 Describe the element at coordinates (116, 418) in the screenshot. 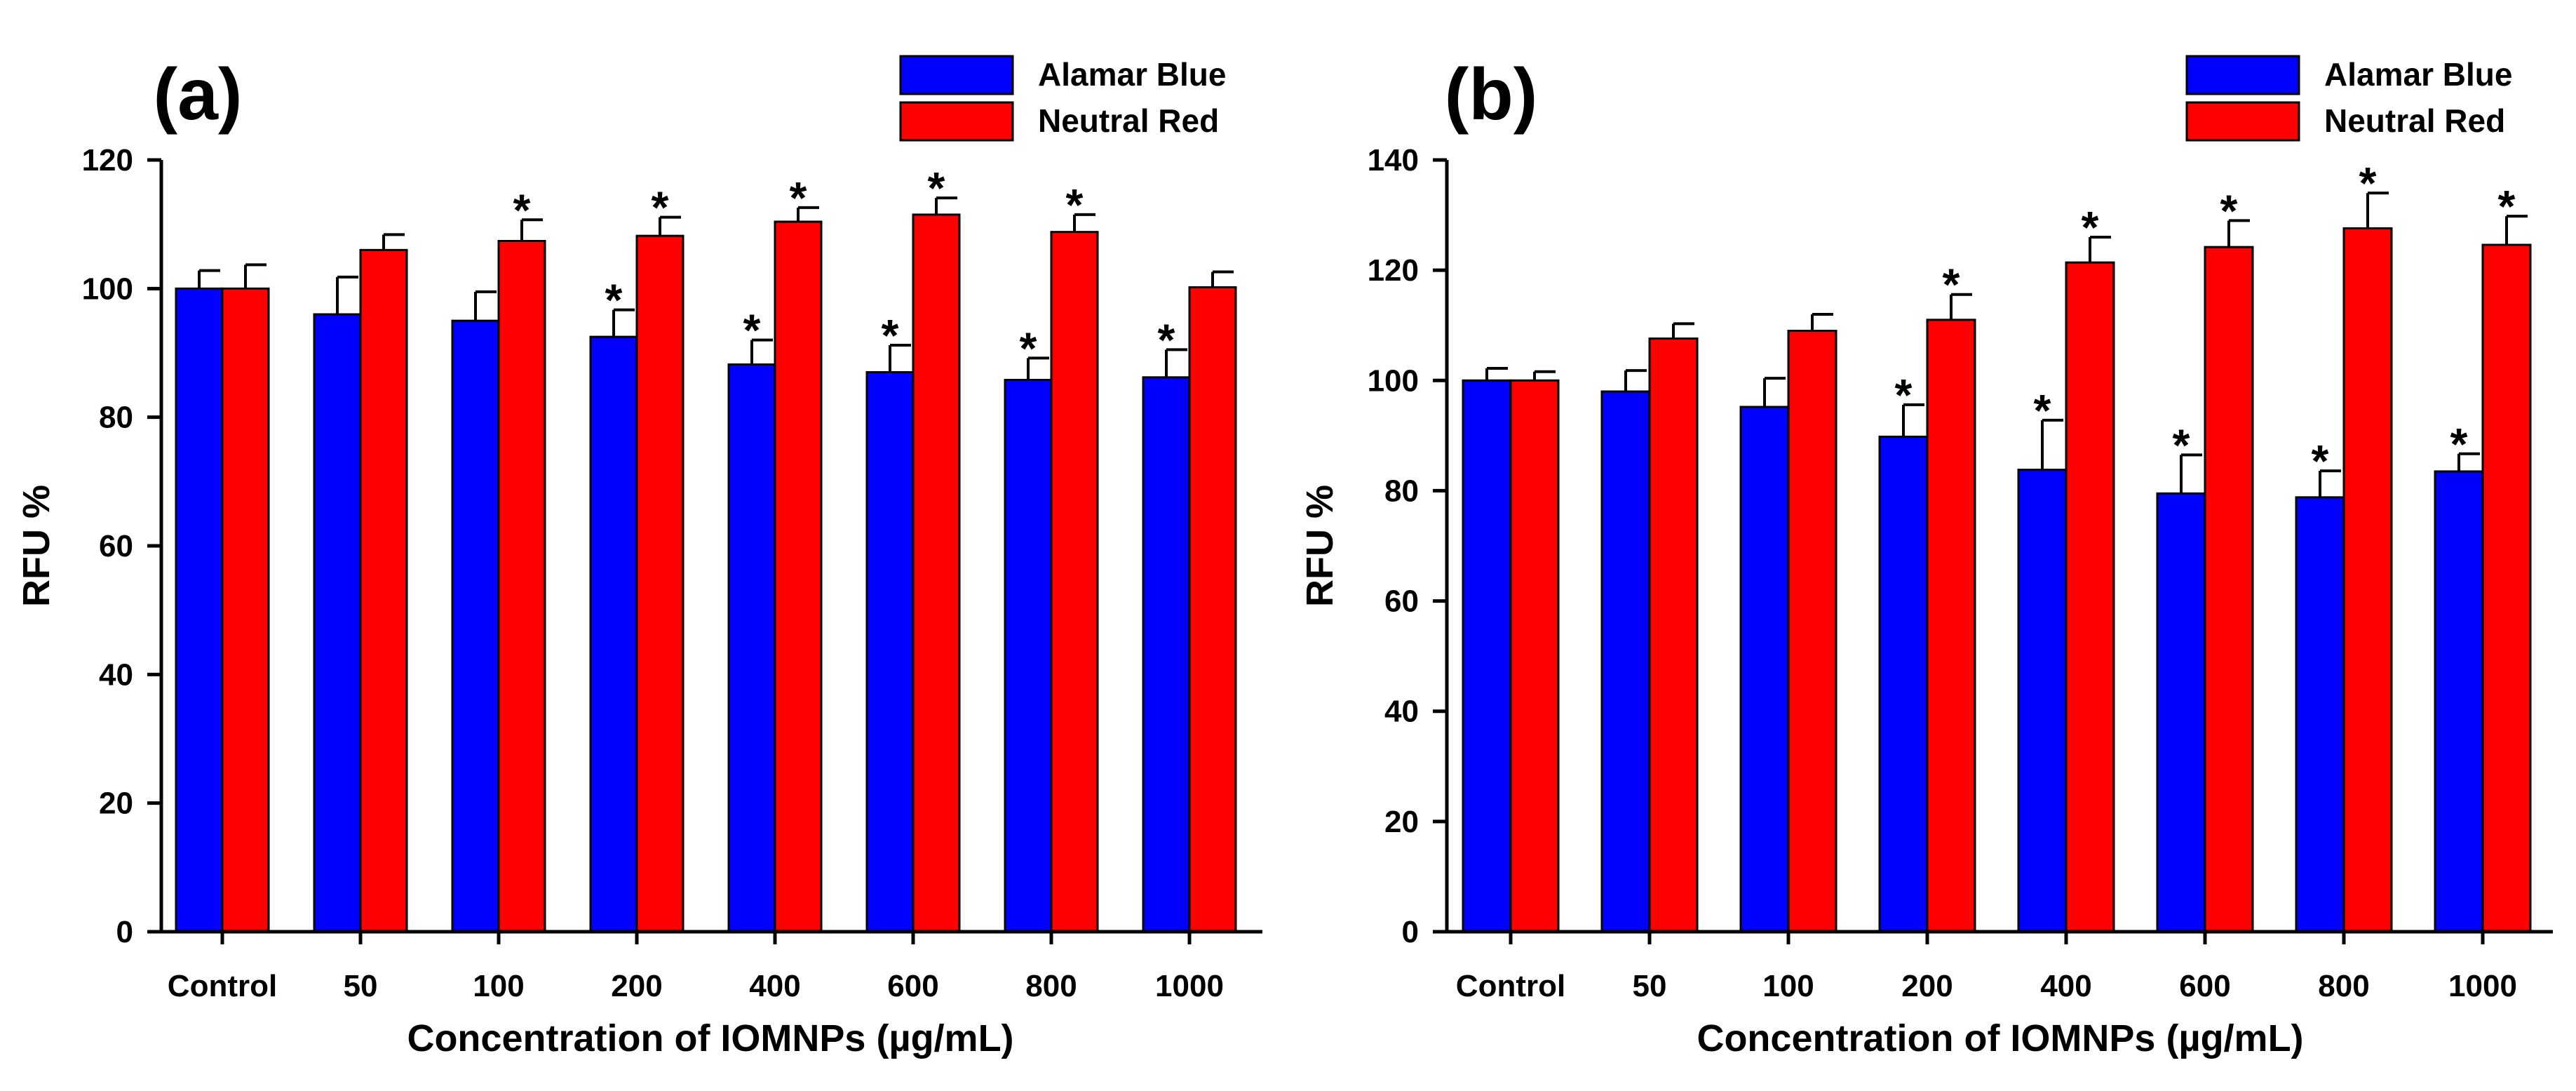

I see `y-tick-label: 80` at that location.